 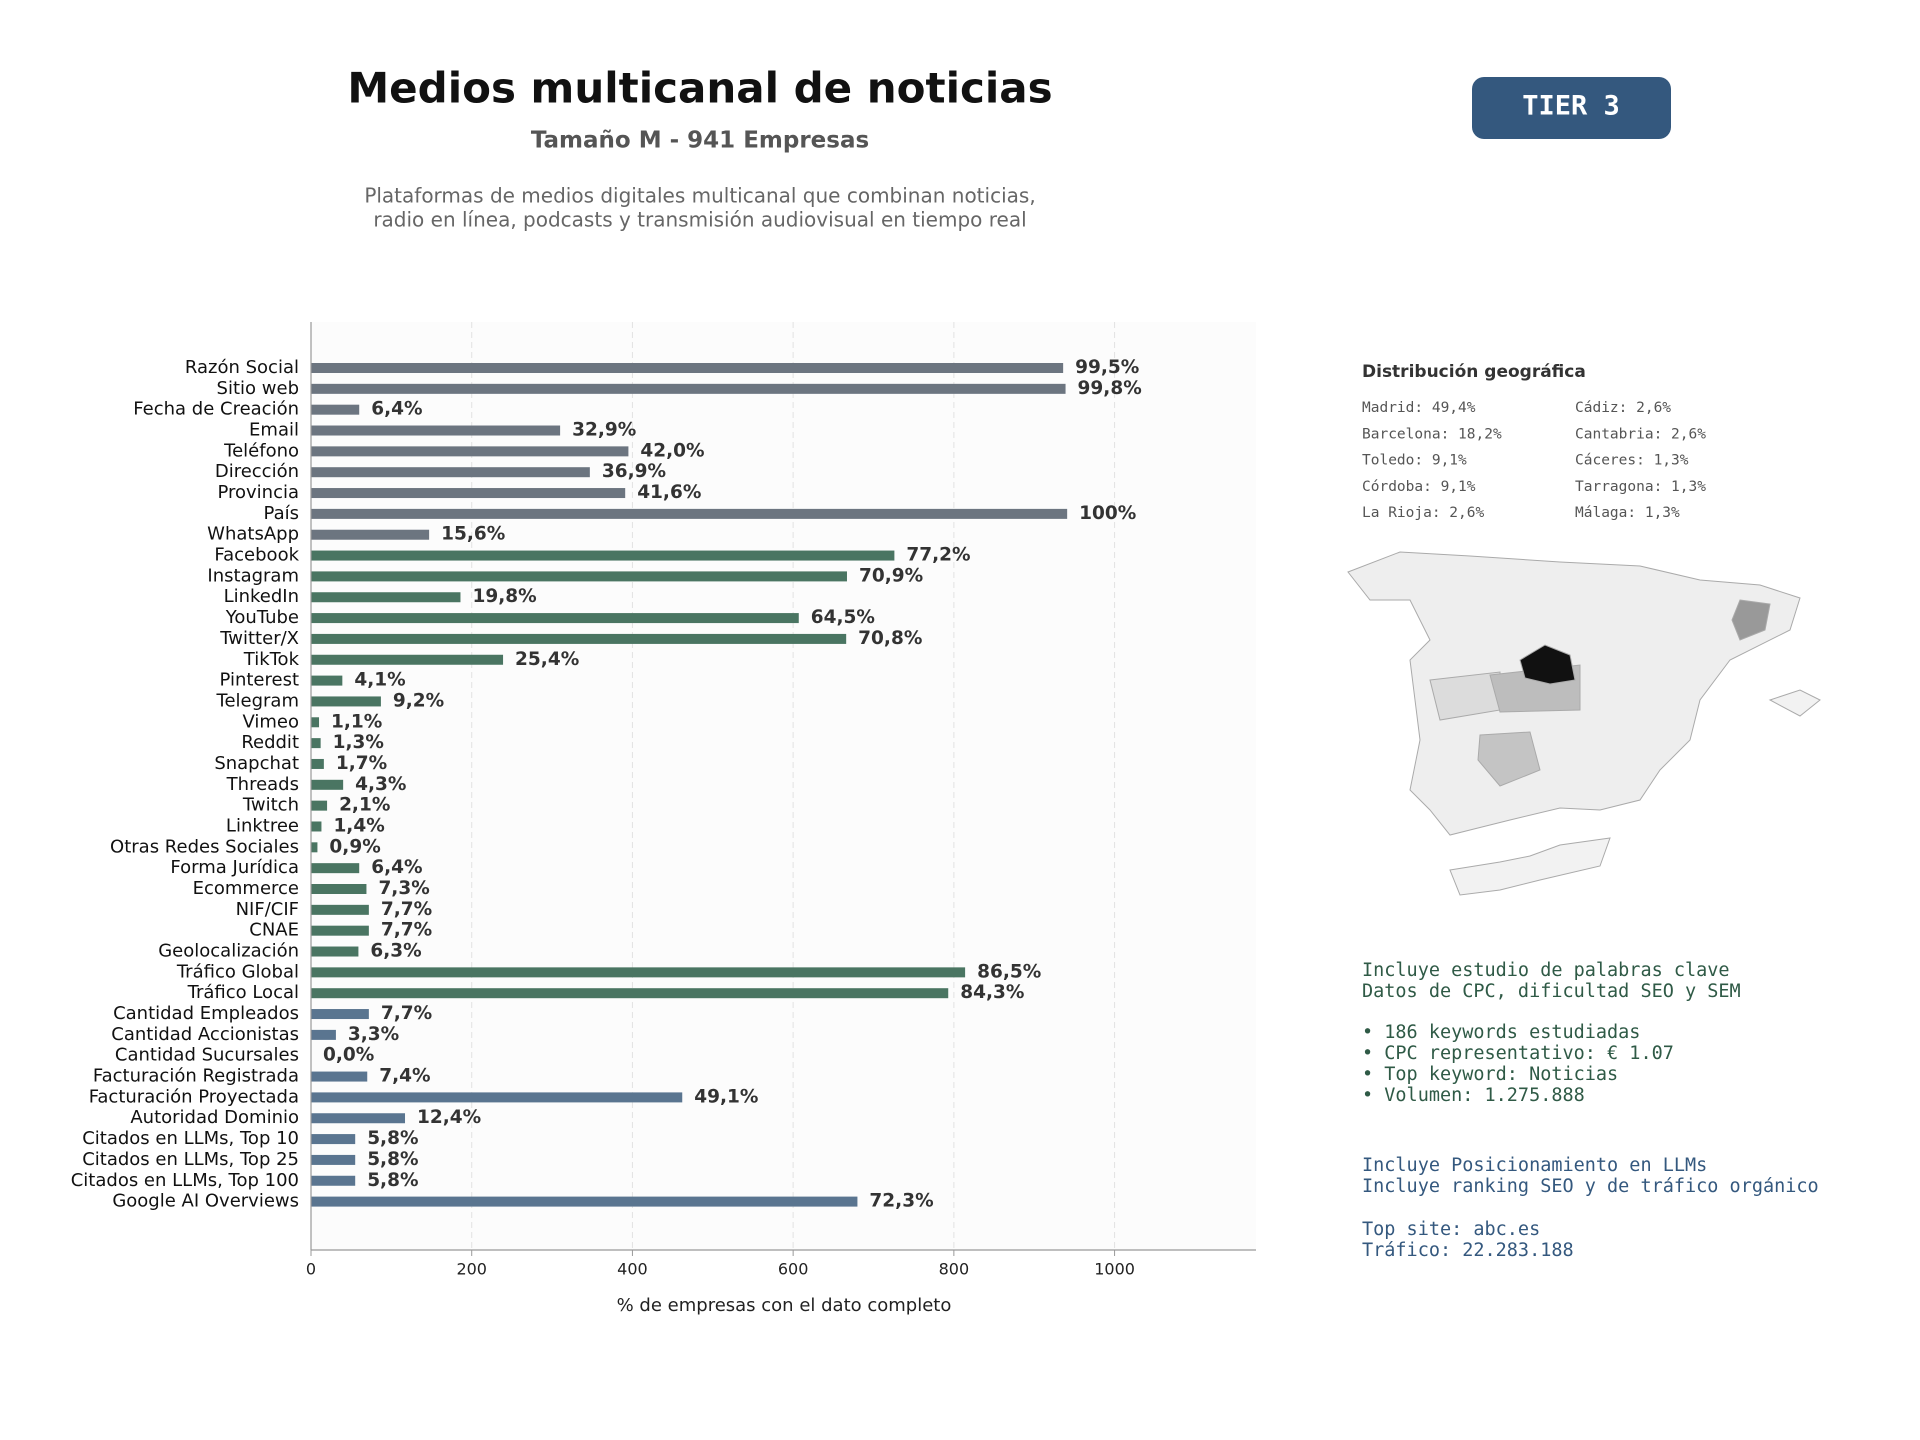 I want to click on y-tick-label: Teléfono, so click(x=261, y=450).